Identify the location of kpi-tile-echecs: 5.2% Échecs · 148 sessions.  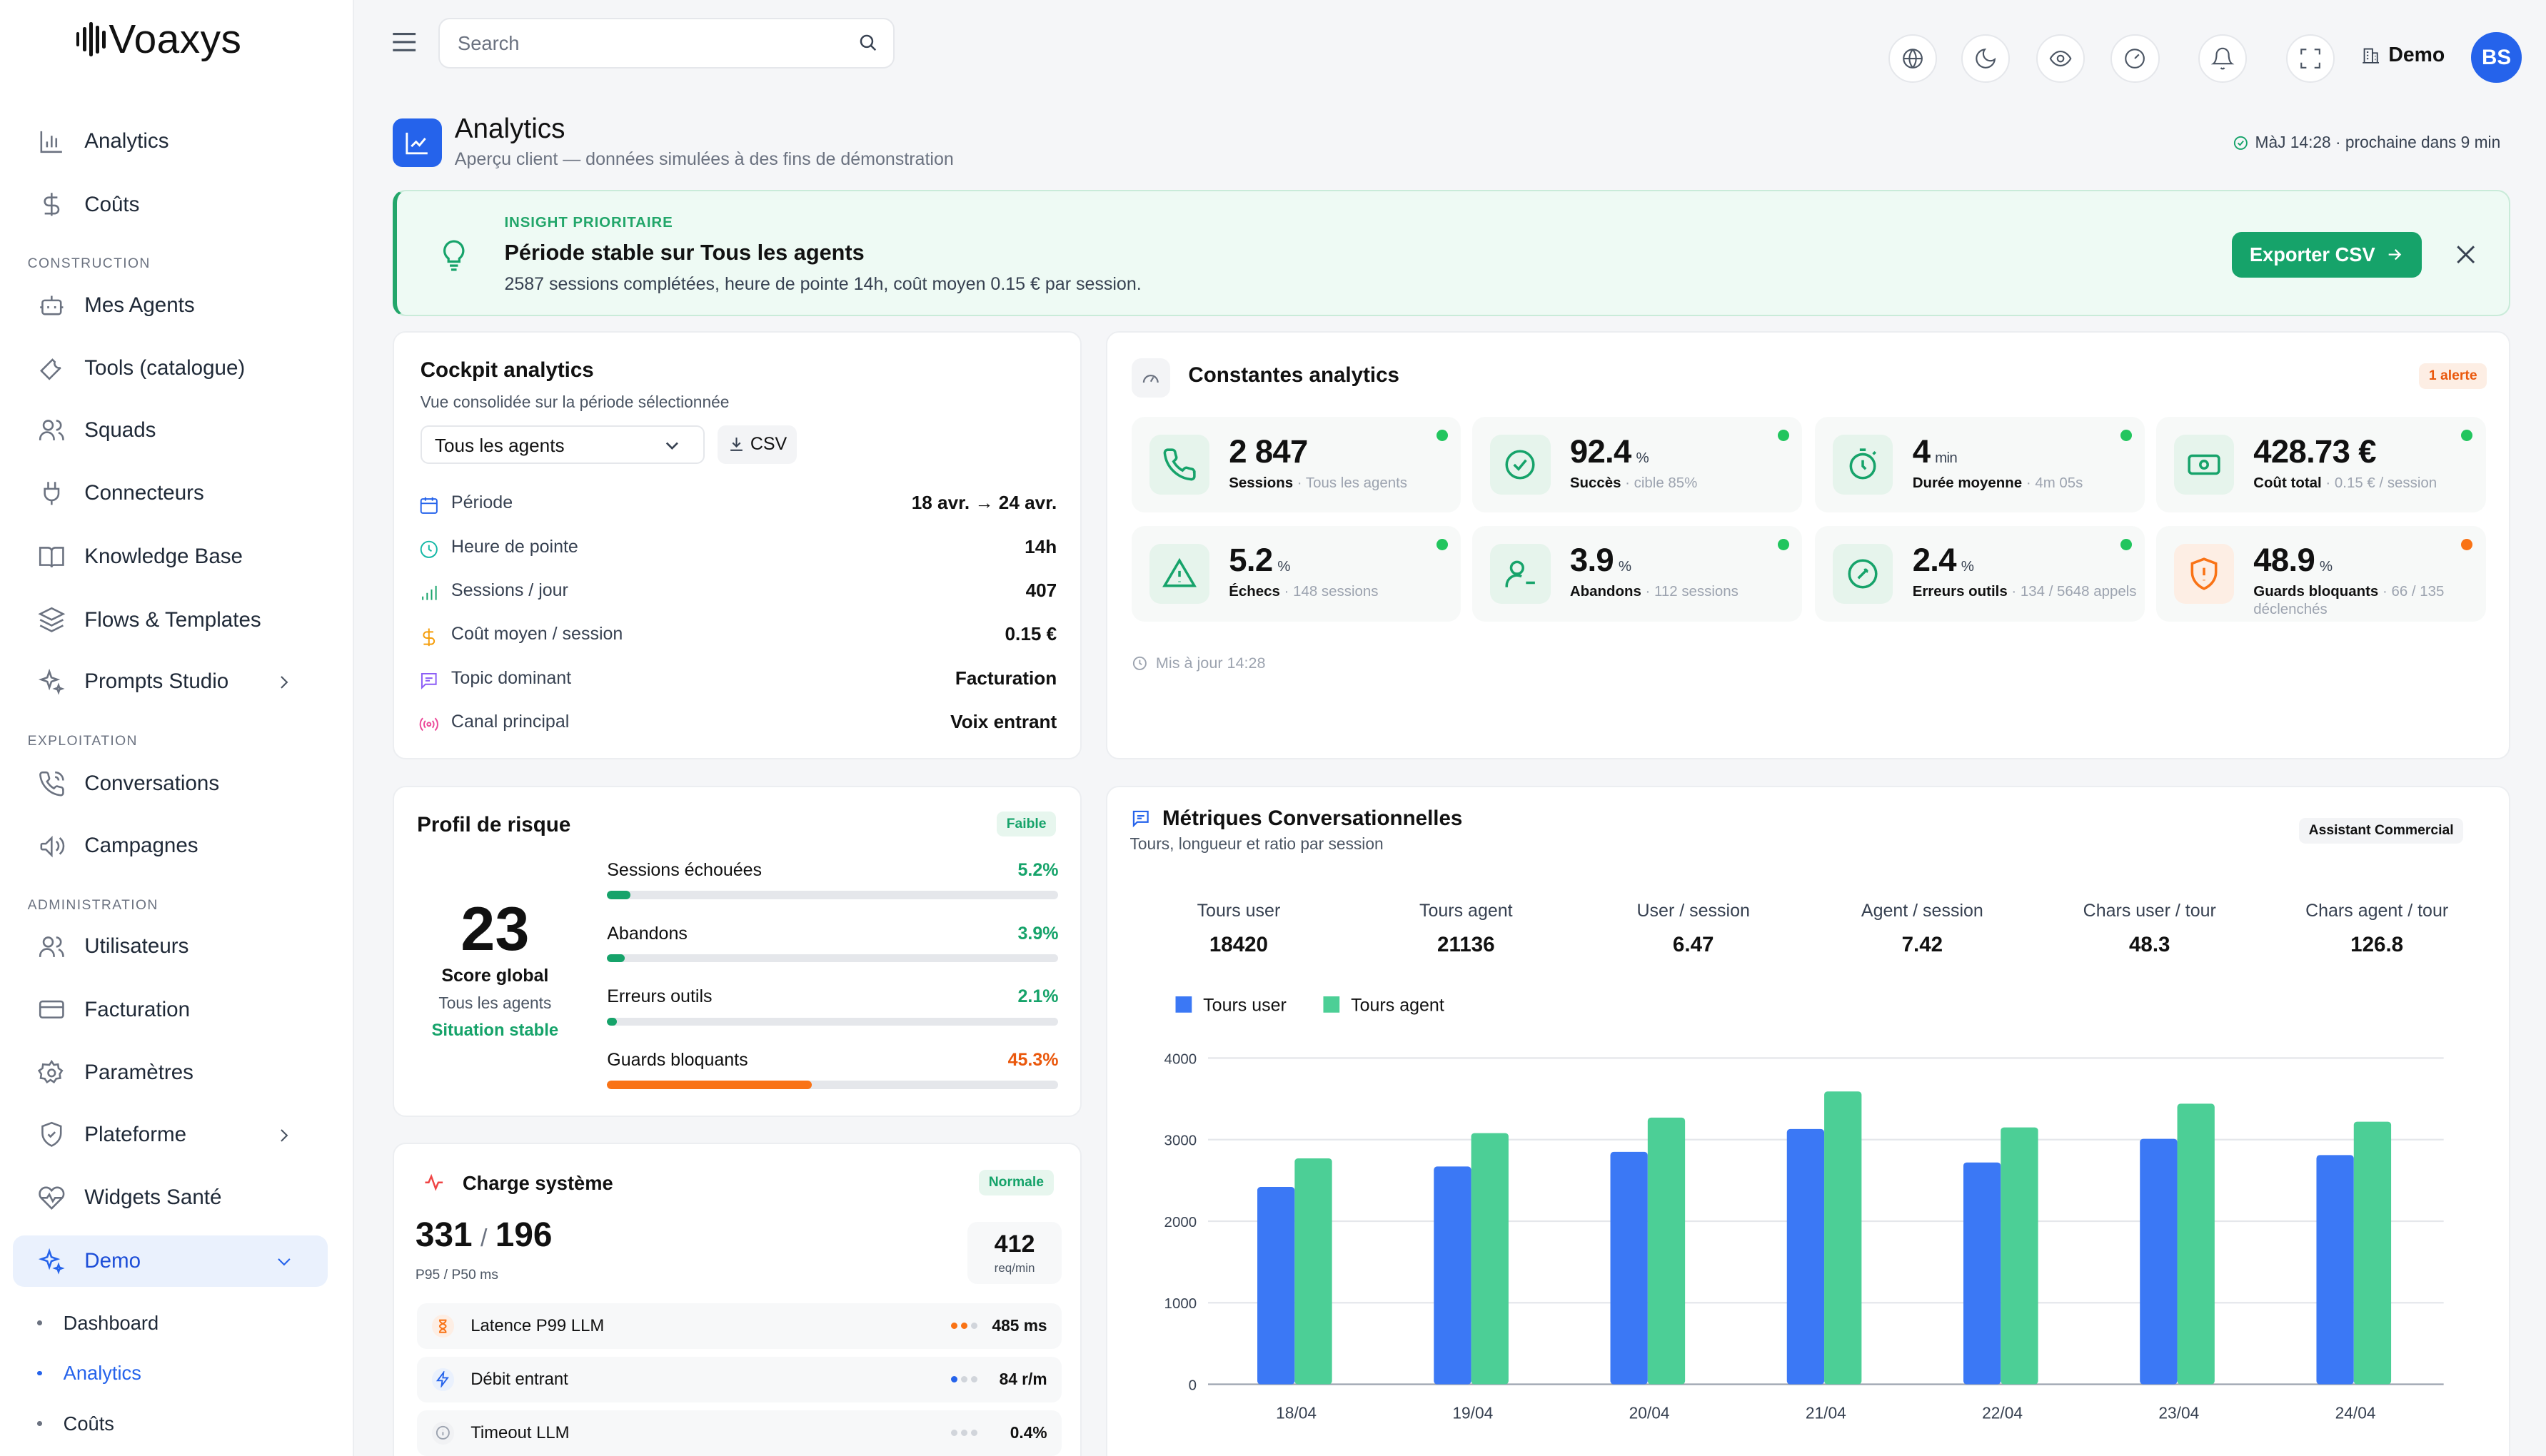
(1296, 573).